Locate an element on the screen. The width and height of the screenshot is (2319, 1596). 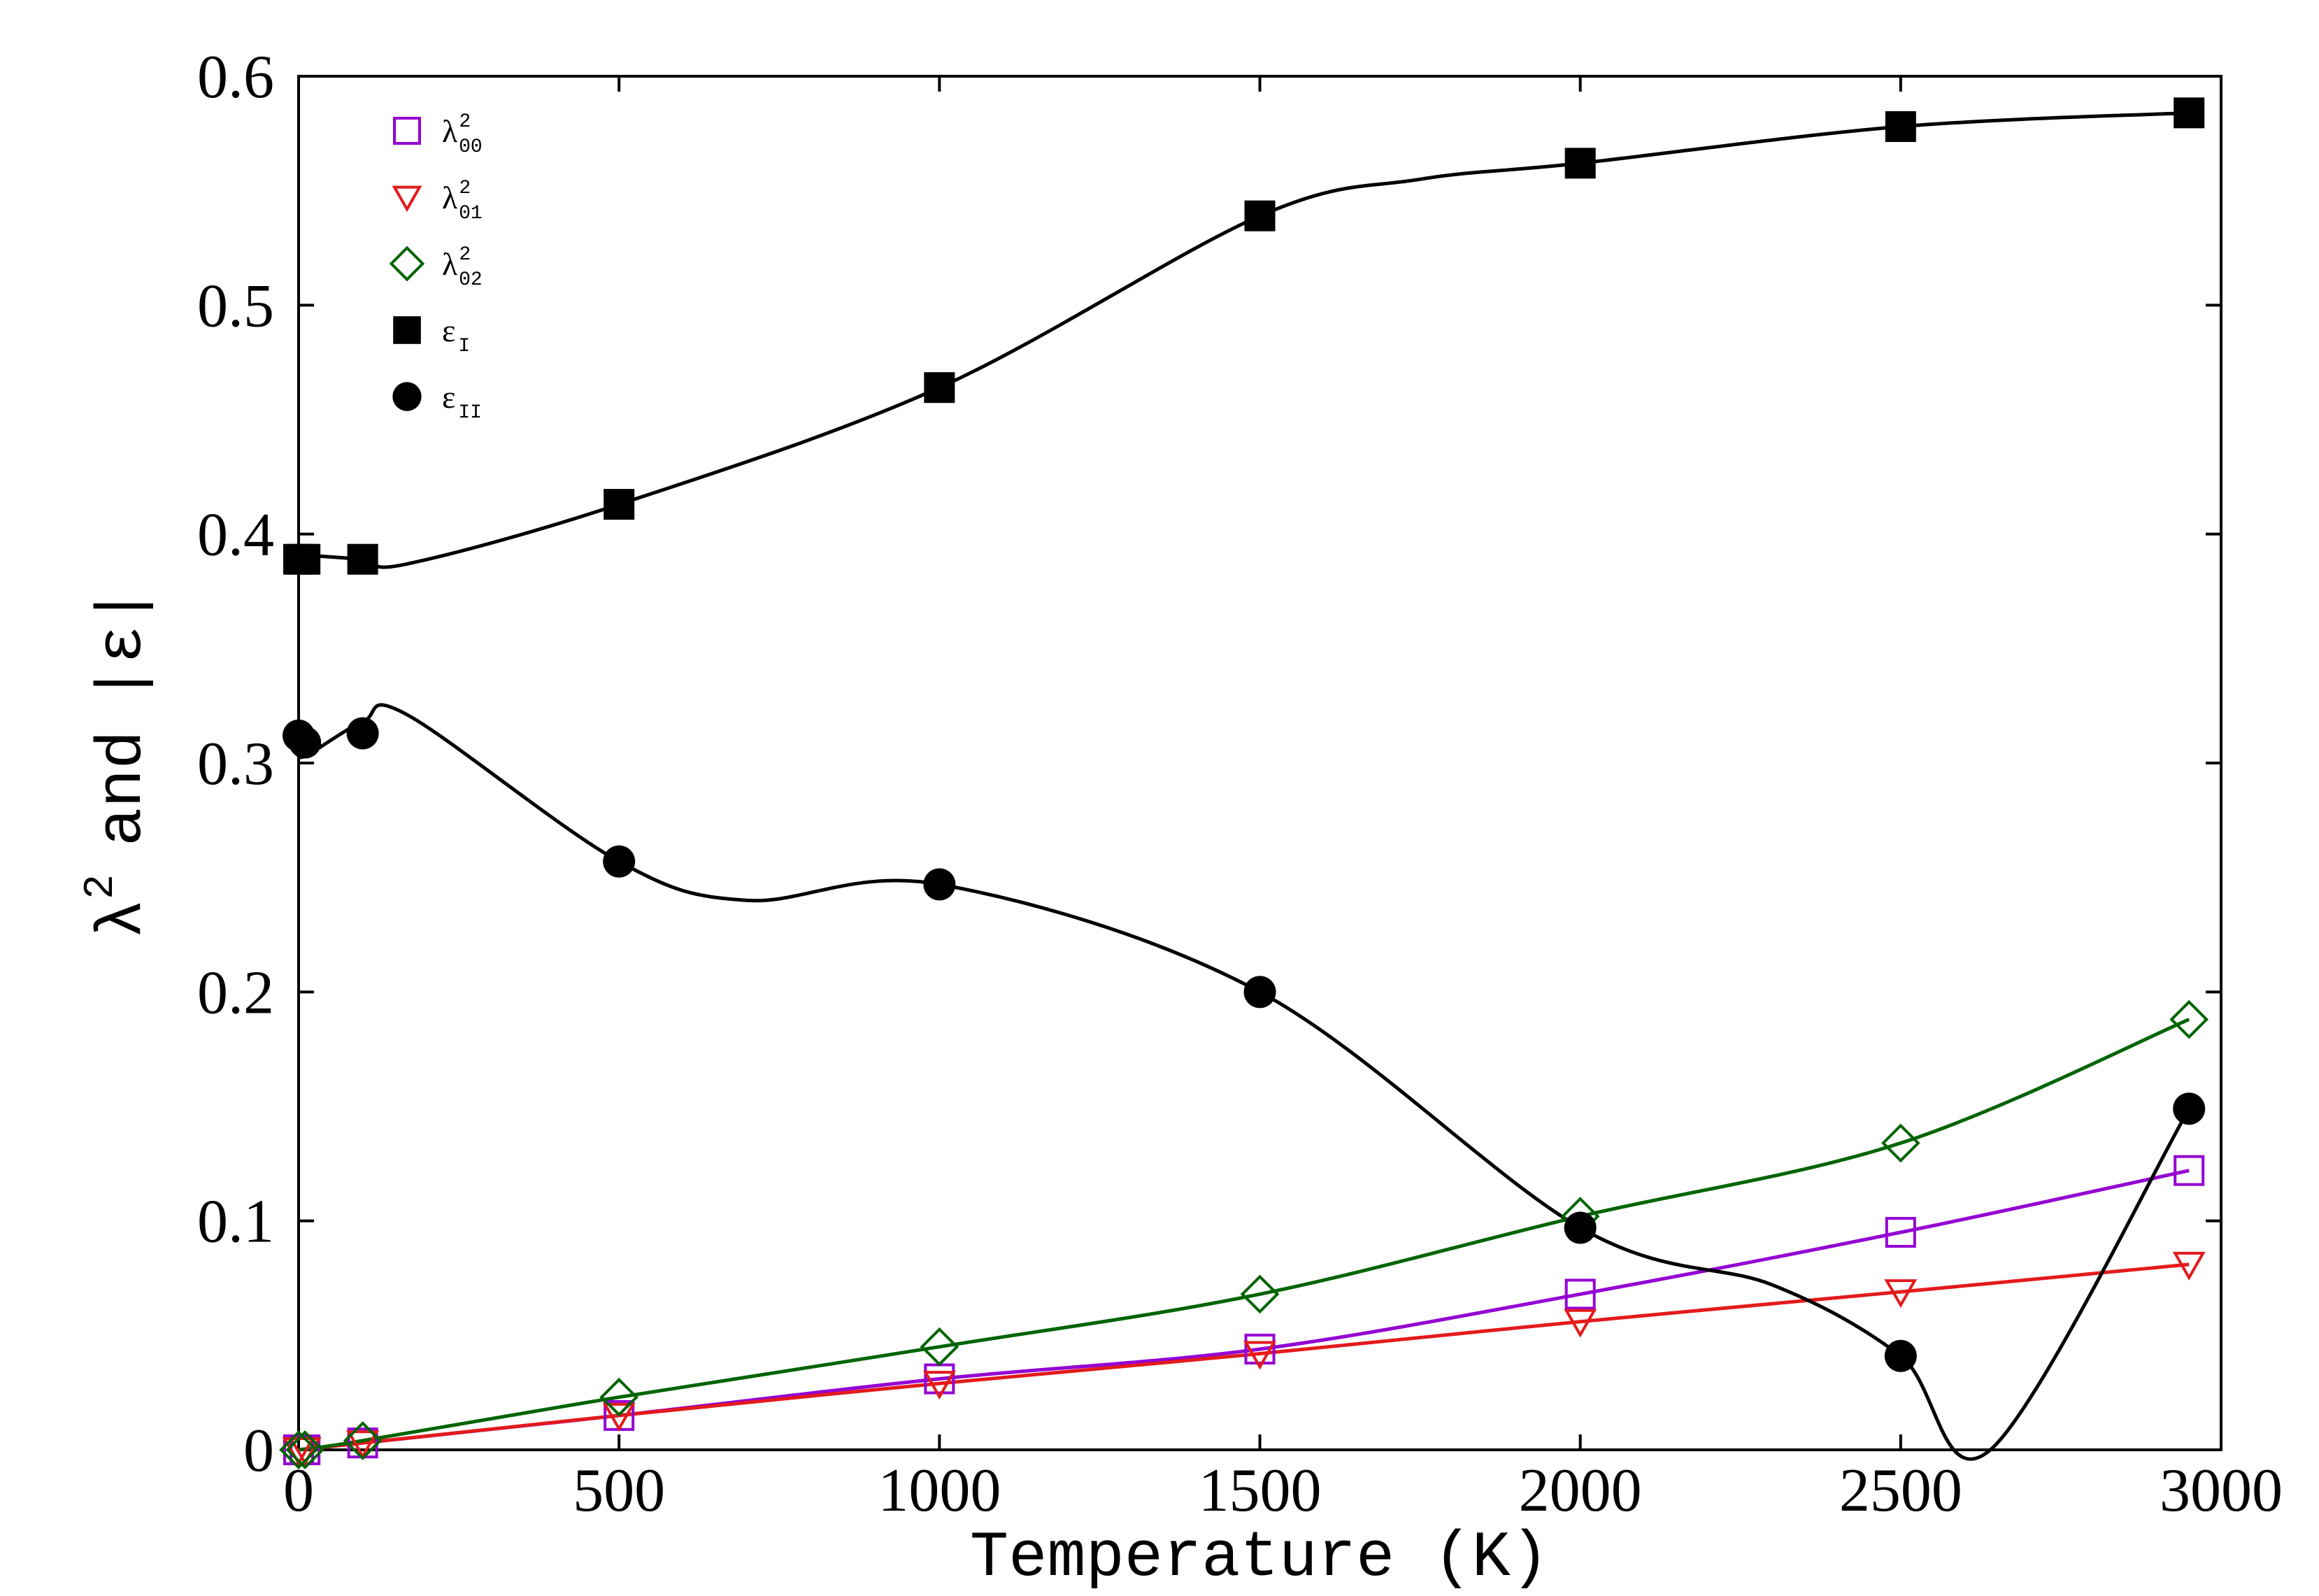
legend: λ2 00 λ2 01 λ2 02 ε I ε II is located at coordinates (436, 267).